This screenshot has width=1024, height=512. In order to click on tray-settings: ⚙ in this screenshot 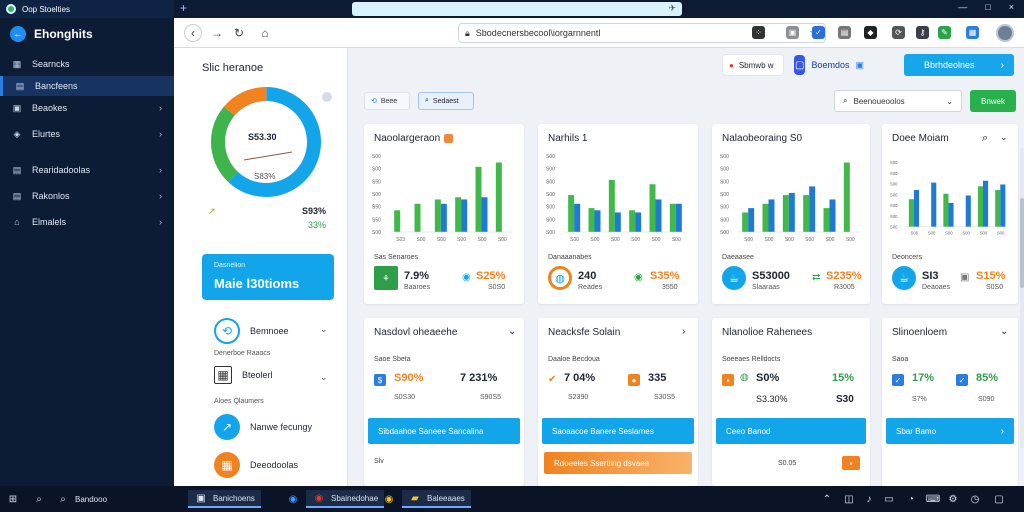, I will do `click(953, 499)`.